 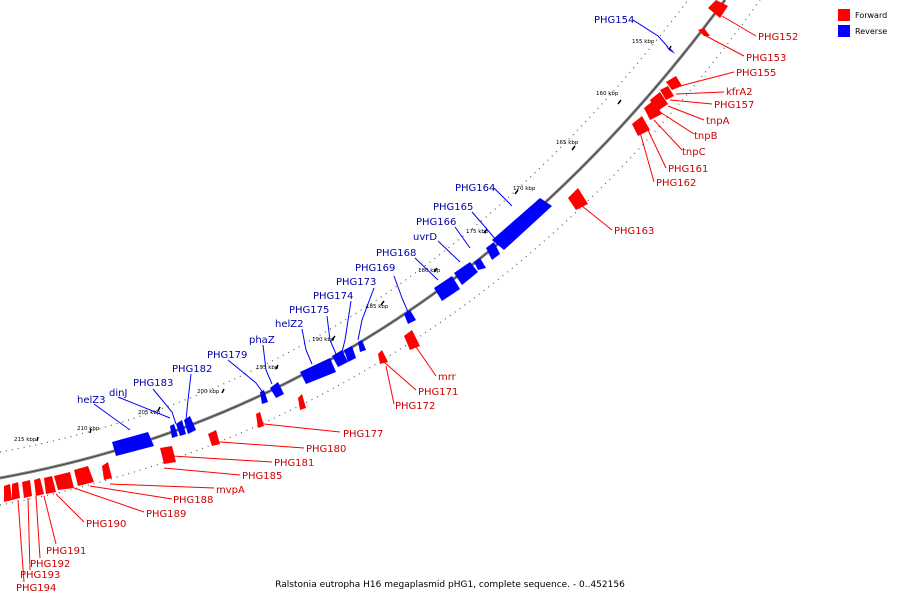 What do you see at coordinates (193, 500) in the screenshot?
I see `gene-label: PHG188` at bounding box center [193, 500].